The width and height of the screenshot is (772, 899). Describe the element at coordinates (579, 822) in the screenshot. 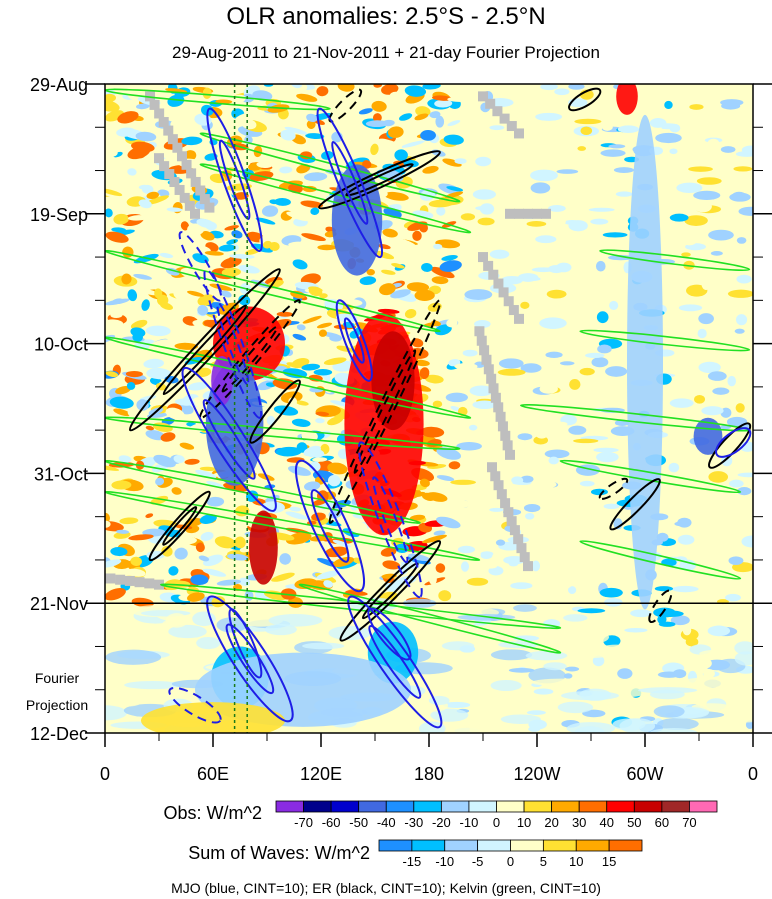

I see `obs-colorbar-label: 30` at that location.